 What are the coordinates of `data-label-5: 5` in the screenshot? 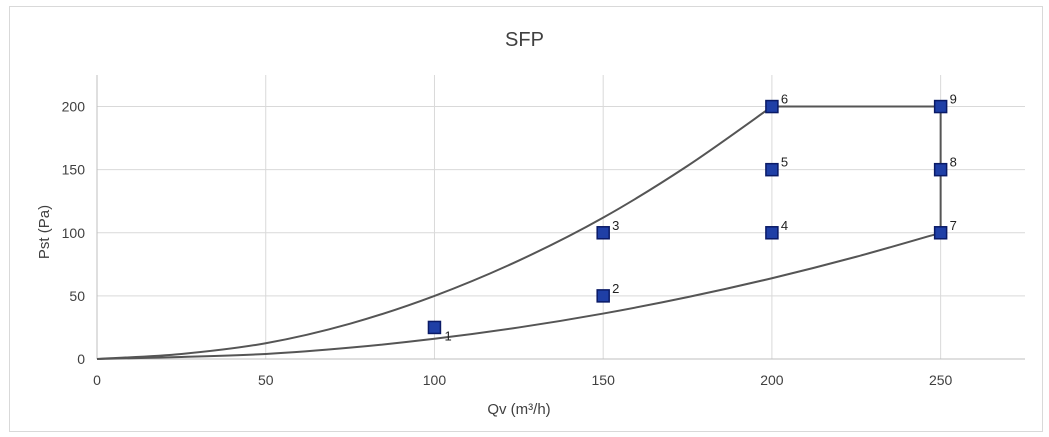 It's located at (784, 162).